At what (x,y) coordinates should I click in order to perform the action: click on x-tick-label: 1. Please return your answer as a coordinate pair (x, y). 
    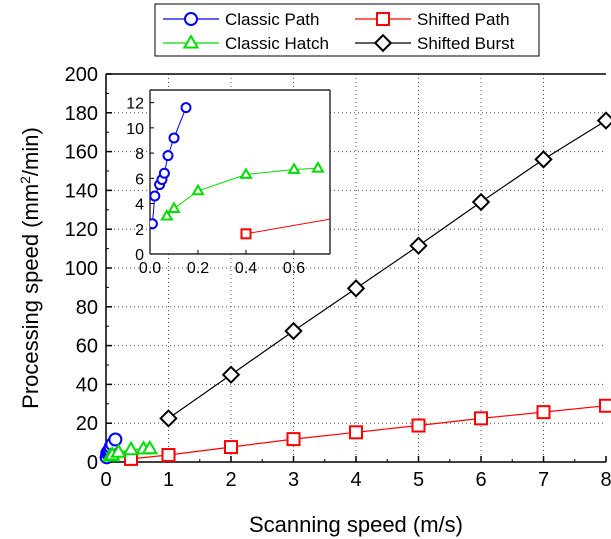
    Looking at the image, I should click on (168, 480).